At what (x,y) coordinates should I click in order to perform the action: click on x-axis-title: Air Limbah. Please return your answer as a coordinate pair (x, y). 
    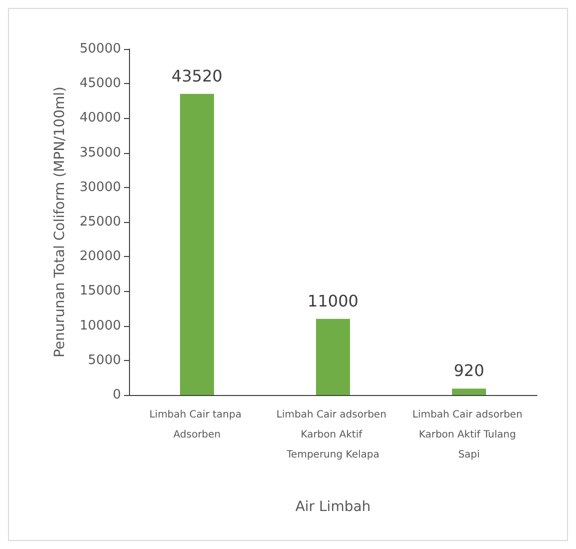
    Looking at the image, I should click on (333, 507).